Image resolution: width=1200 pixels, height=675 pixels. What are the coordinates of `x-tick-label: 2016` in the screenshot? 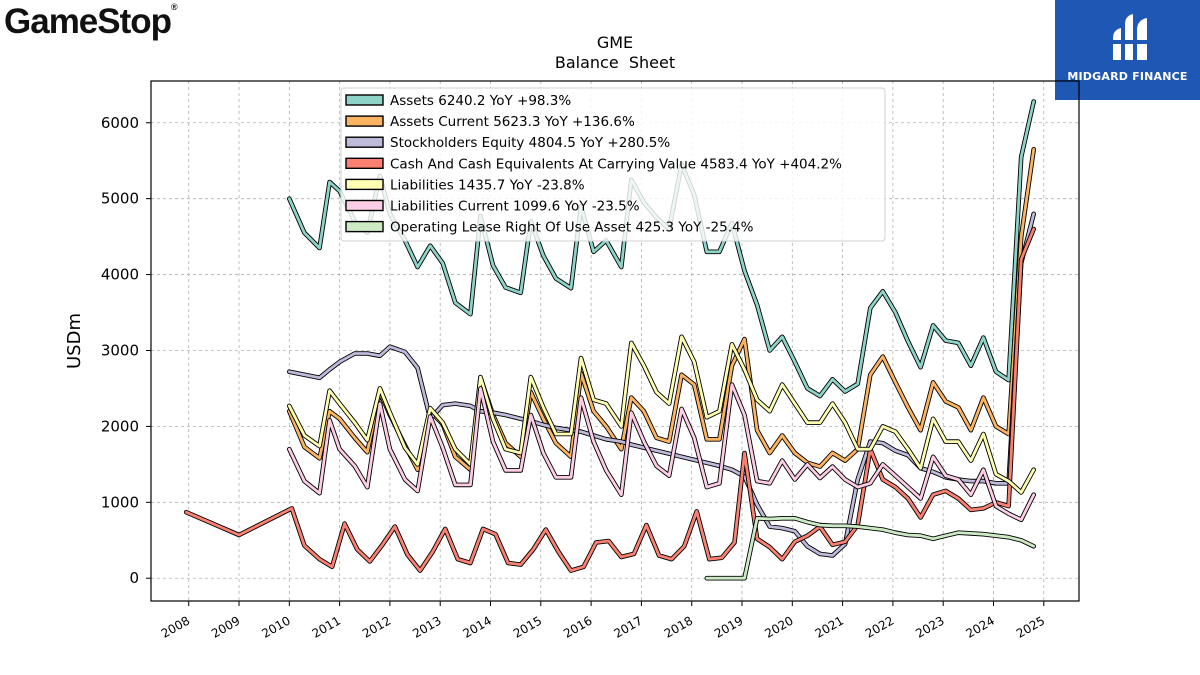 It's located at (577, 626).